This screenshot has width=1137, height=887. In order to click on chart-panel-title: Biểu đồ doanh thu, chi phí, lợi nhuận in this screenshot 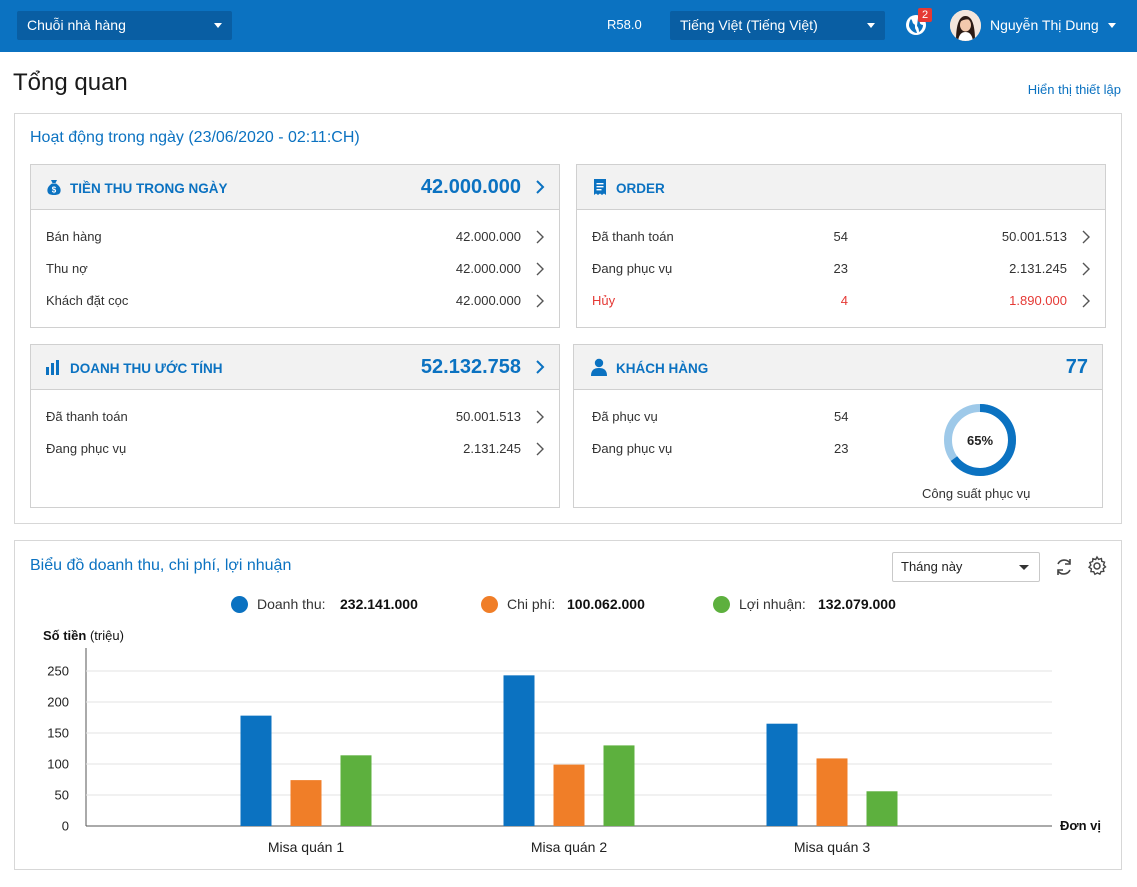, I will do `click(161, 565)`.